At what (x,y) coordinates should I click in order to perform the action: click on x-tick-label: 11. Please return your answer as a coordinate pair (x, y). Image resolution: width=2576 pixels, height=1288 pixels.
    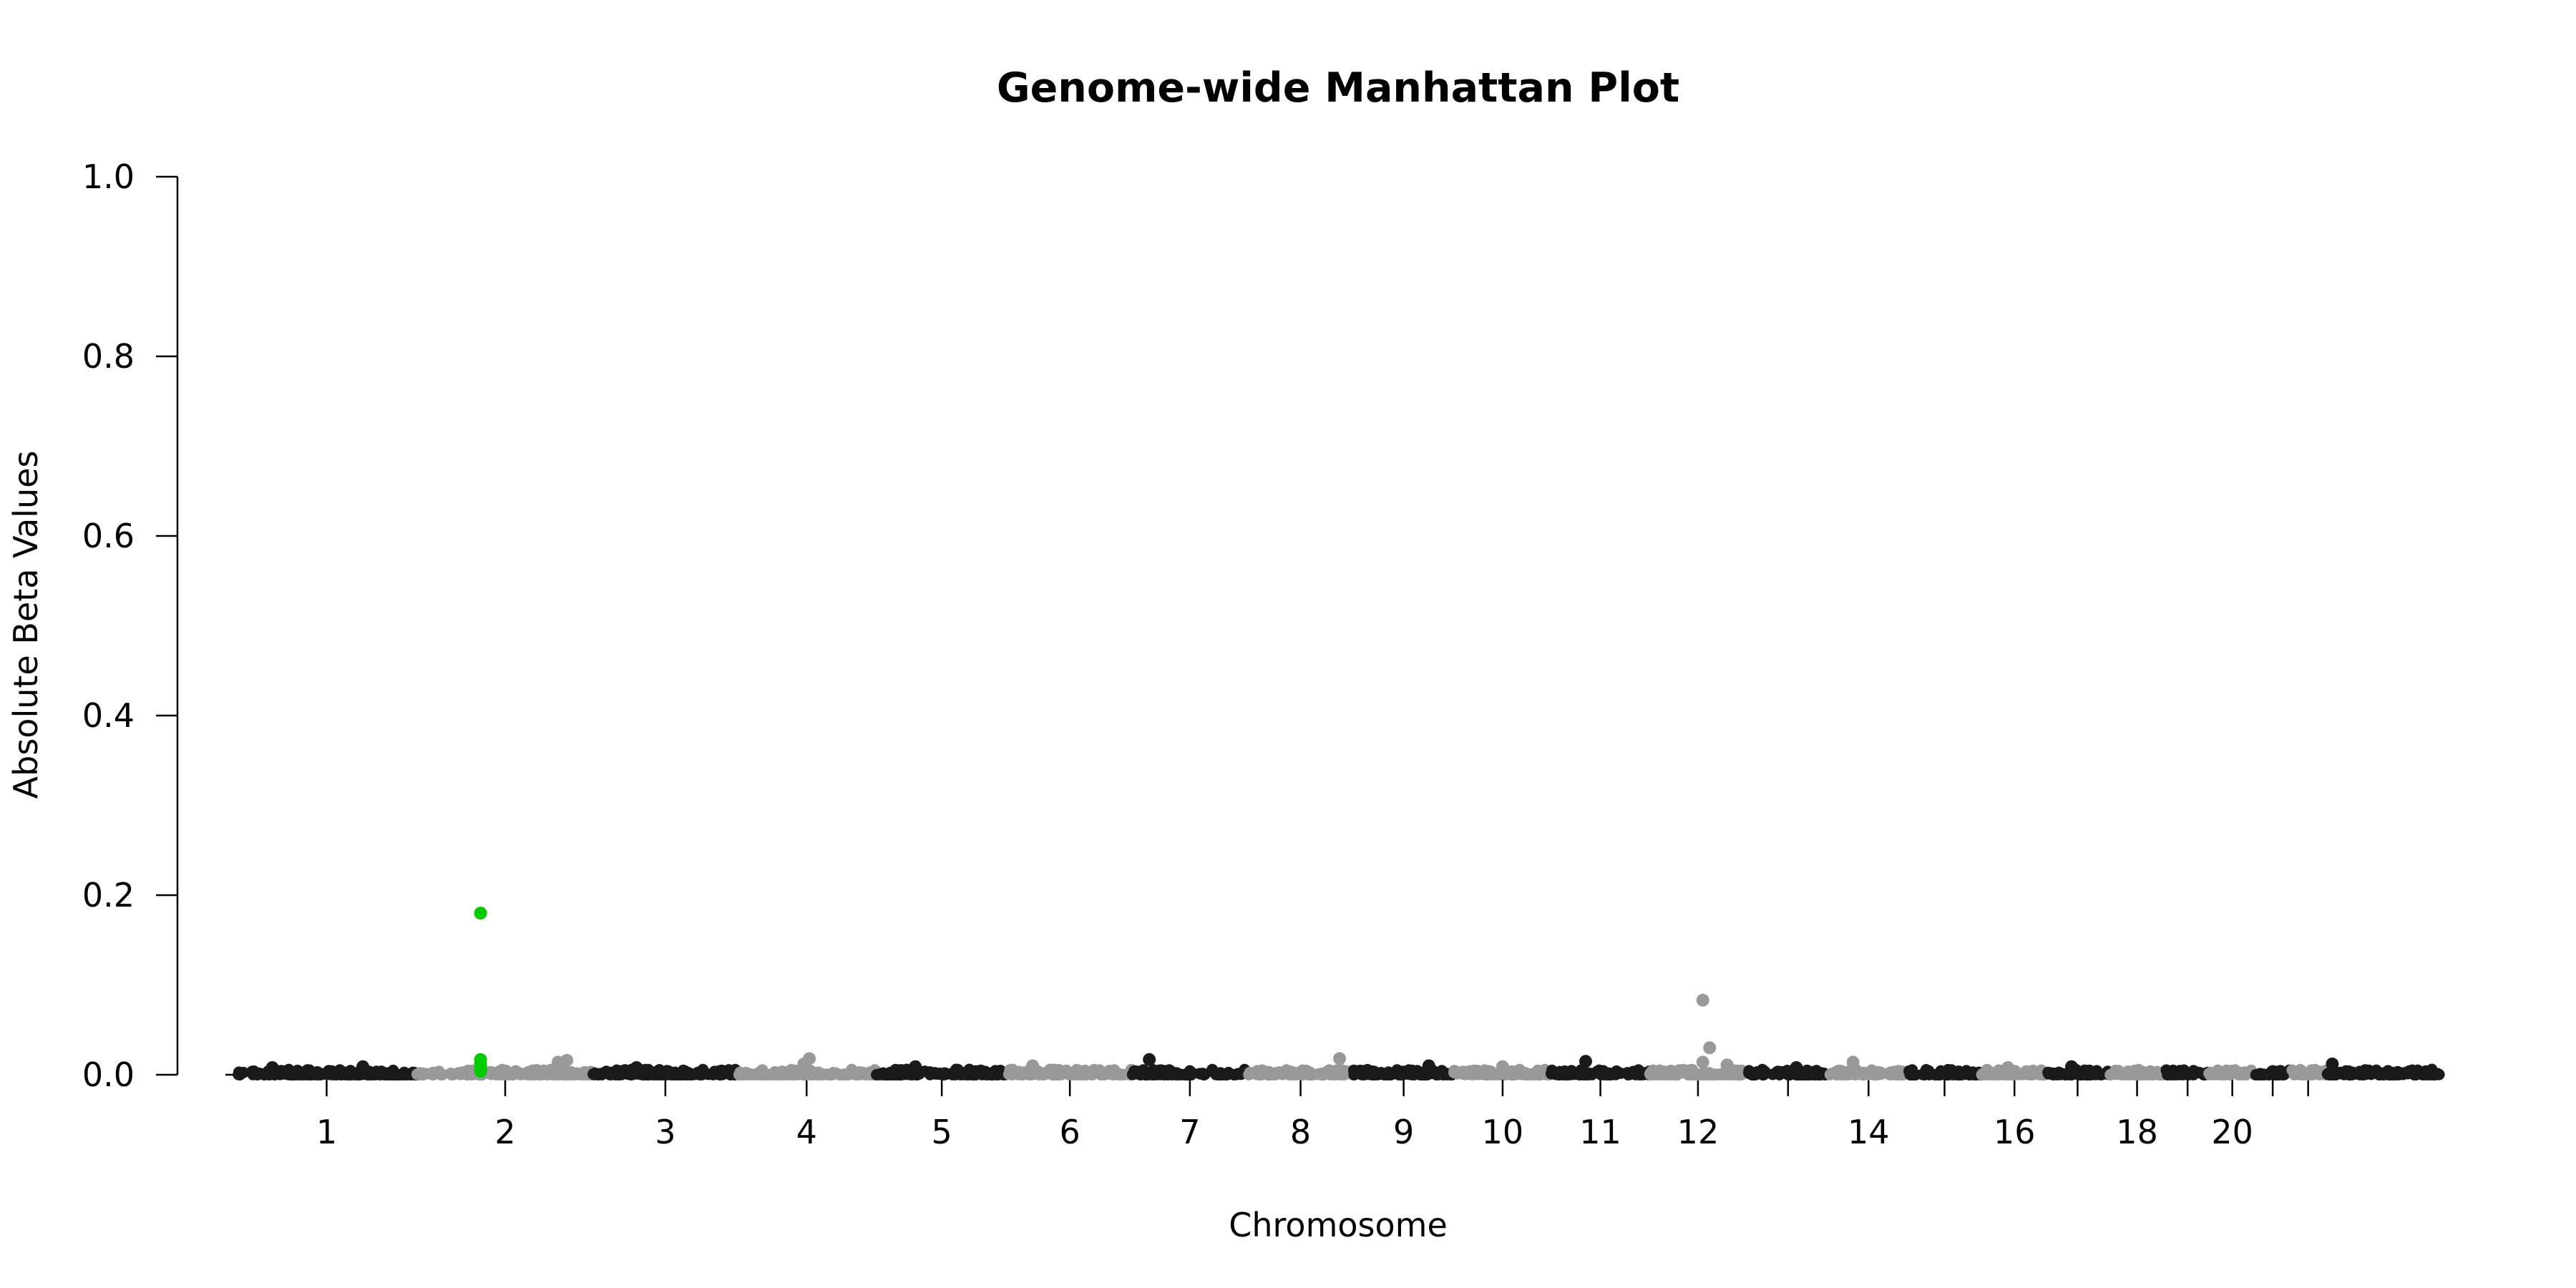
    Looking at the image, I should click on (1600, 1132).